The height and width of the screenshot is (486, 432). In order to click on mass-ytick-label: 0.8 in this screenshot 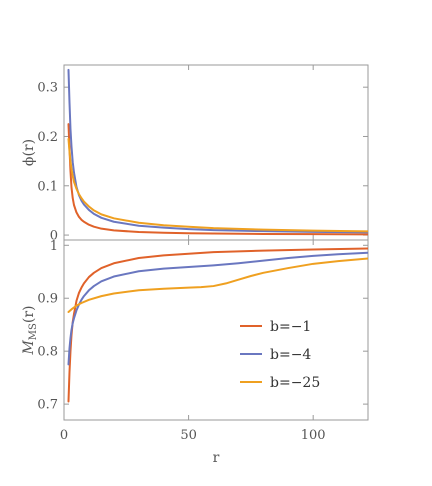, I will do `click(47, 352)`.